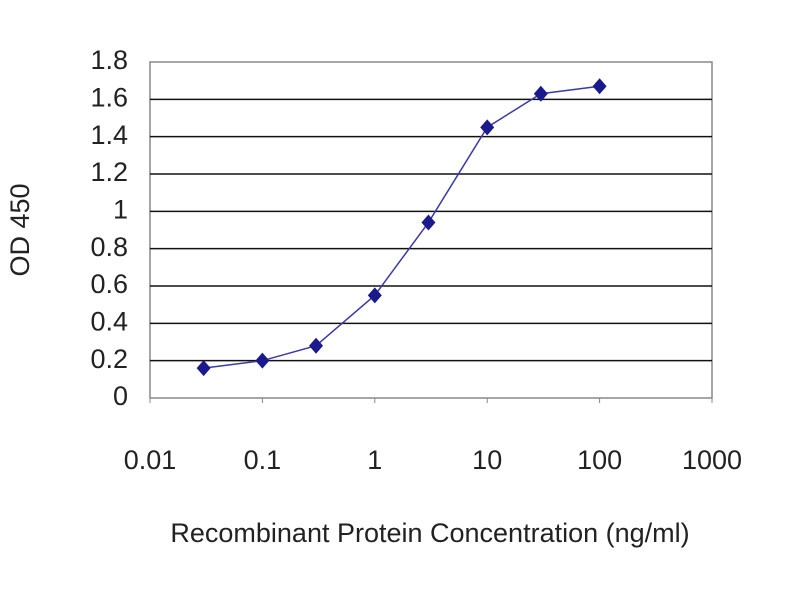 Image resolution: width=800 pixels, height=600 pixels. Describe the element at coordinates (712, 460) in the screenshot. I see `x-tick-label: 1000` at that location.